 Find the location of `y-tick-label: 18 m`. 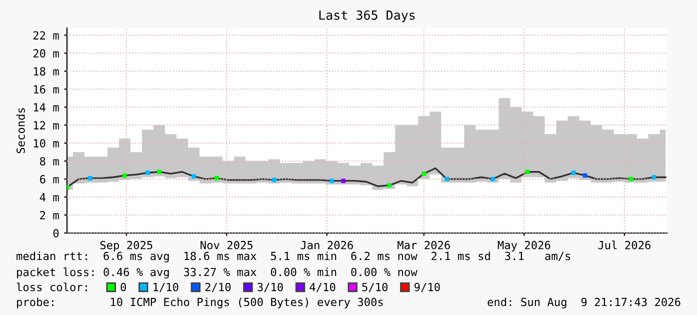

y-tick-label: 18 m is located at coordinates (46, 71).